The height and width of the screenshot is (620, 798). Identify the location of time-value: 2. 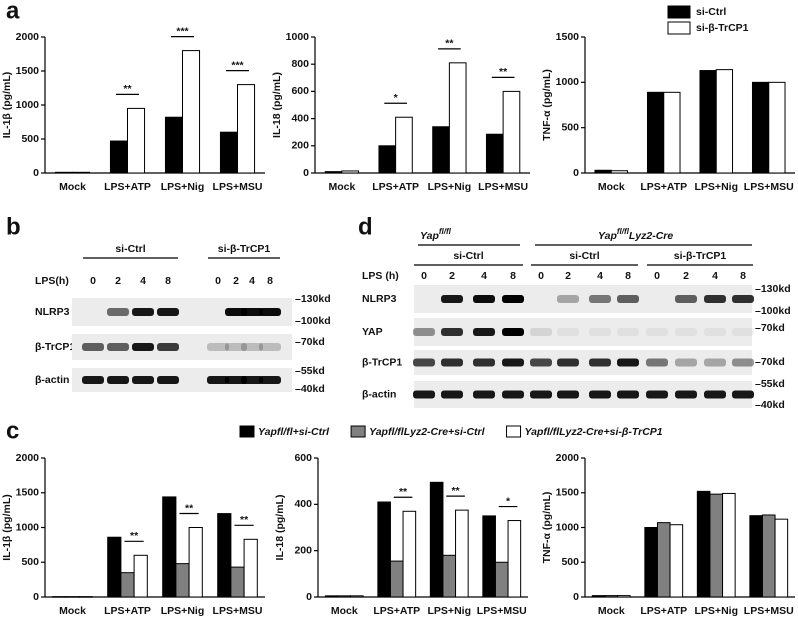
(452, 276).